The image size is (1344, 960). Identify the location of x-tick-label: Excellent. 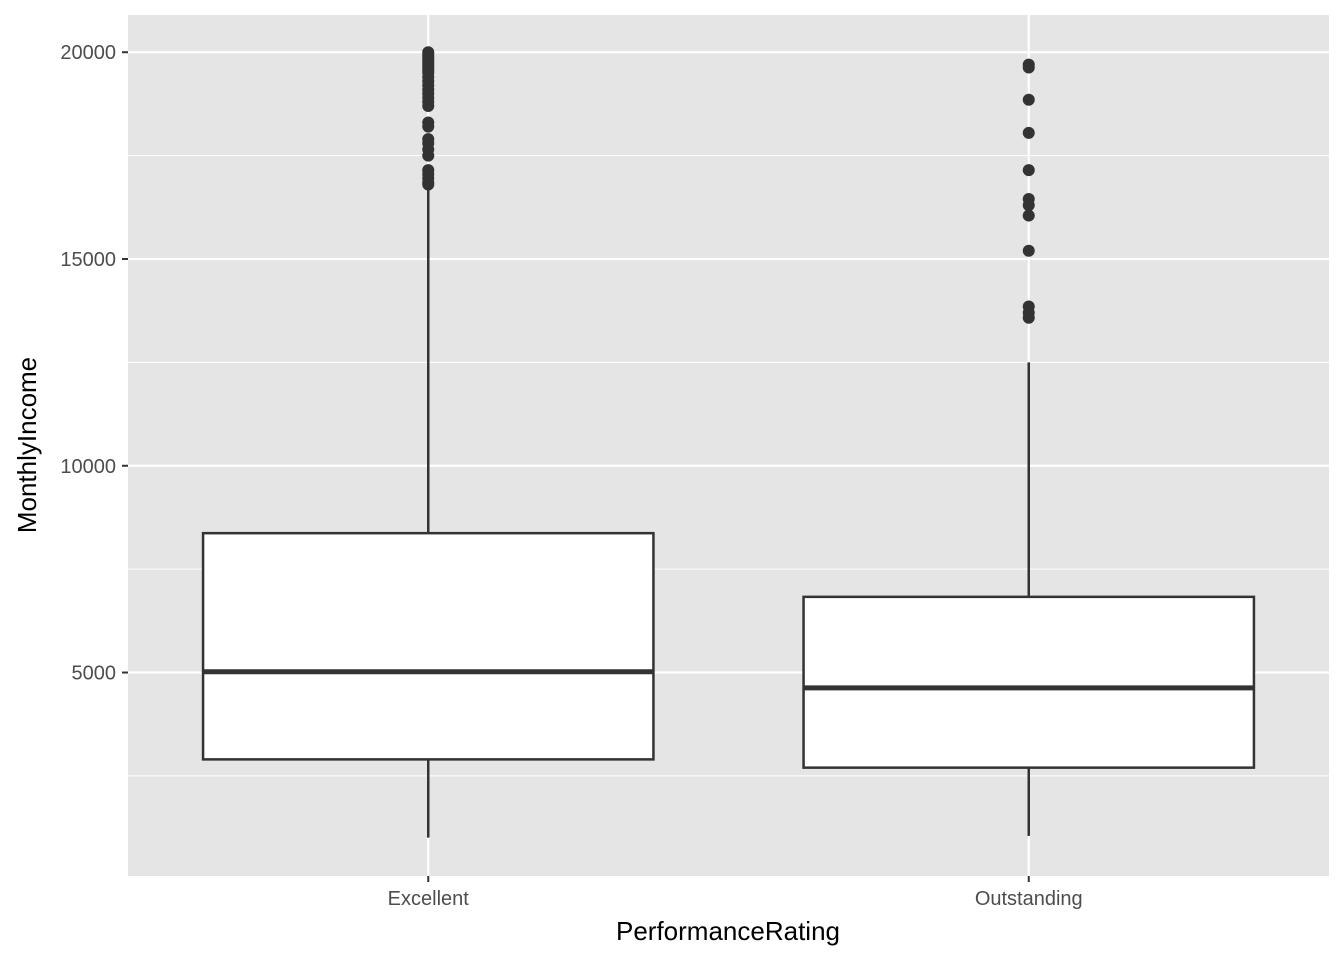
(429, 899).